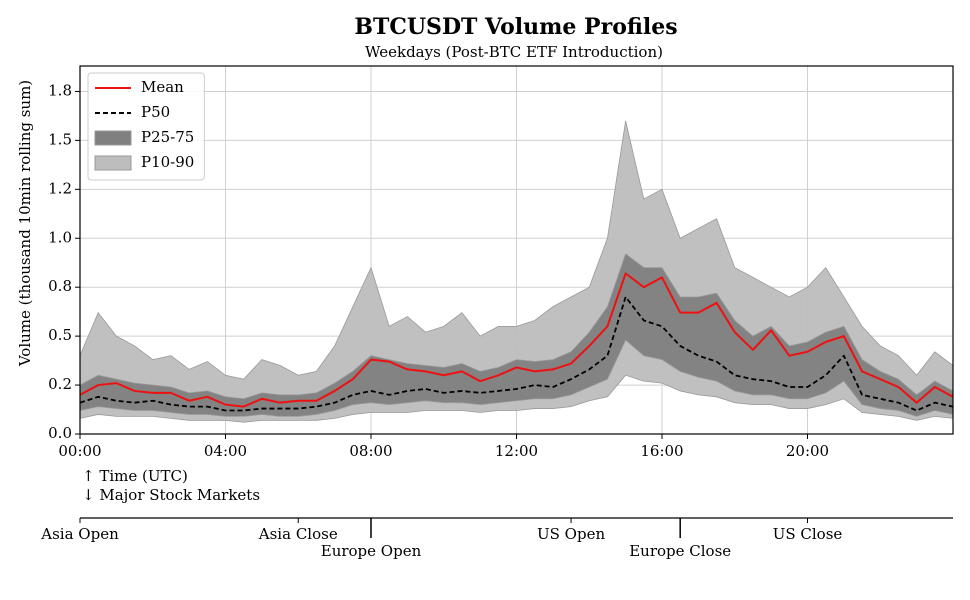 The image size is (970, 600). I want to click on market-tick-label: Asia Open, so click(79, 534).